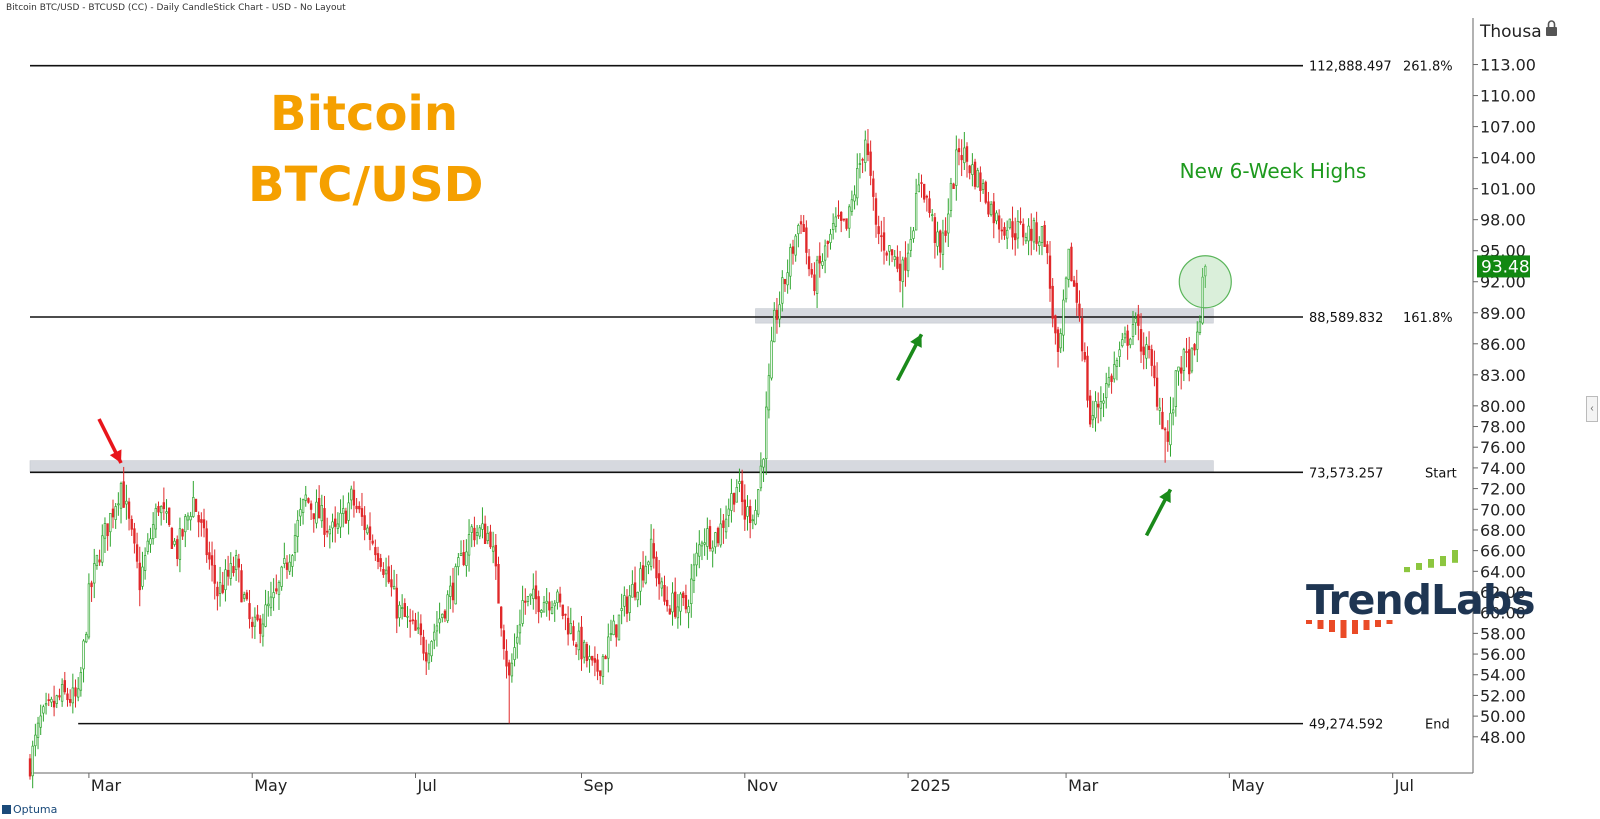  Describe the element at coordinates (1503, 551) in the screenshot. I see `y-tick-label-18: 66.00` at that location.